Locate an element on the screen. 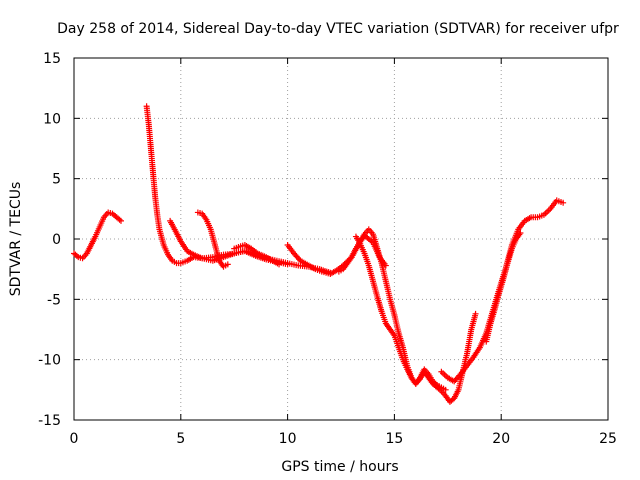 The height and width of the screenshot is (480, 640). y-tick-label: 5 is located at coordinates (56, 180).